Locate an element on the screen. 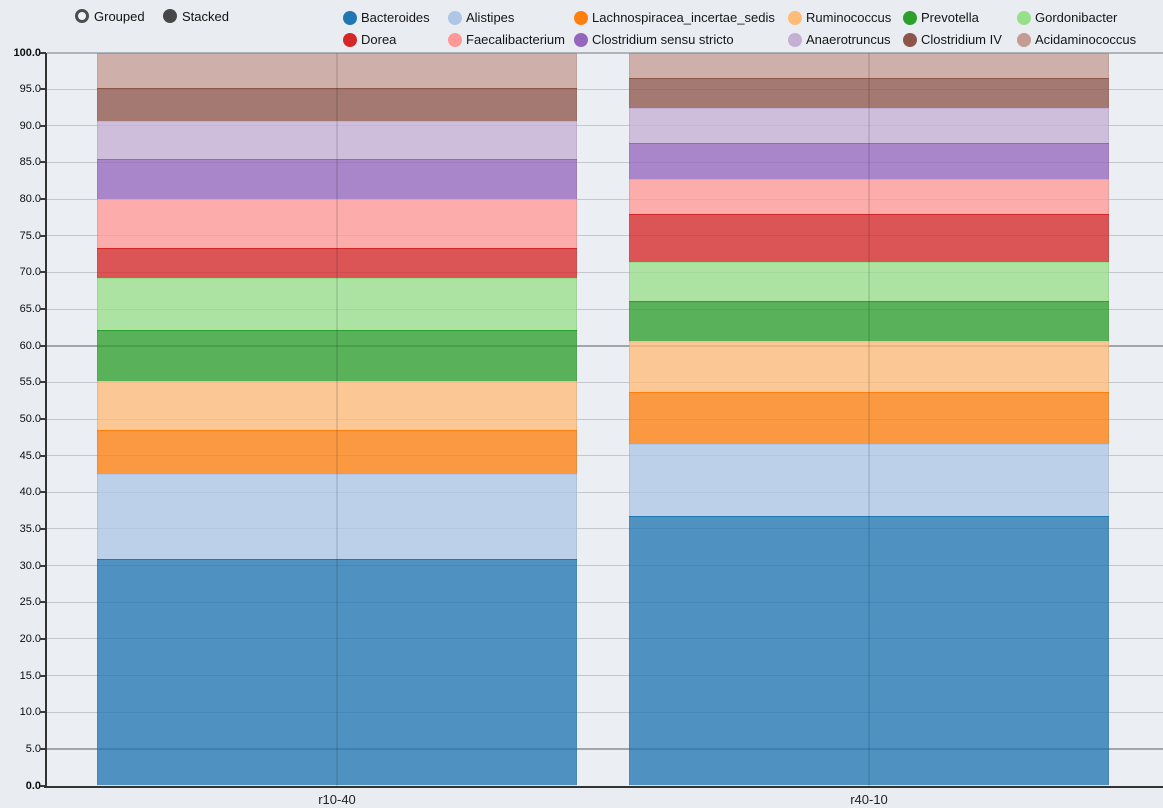  bar-segment-r10-40-prevotella is located at coordinates (337, 355).